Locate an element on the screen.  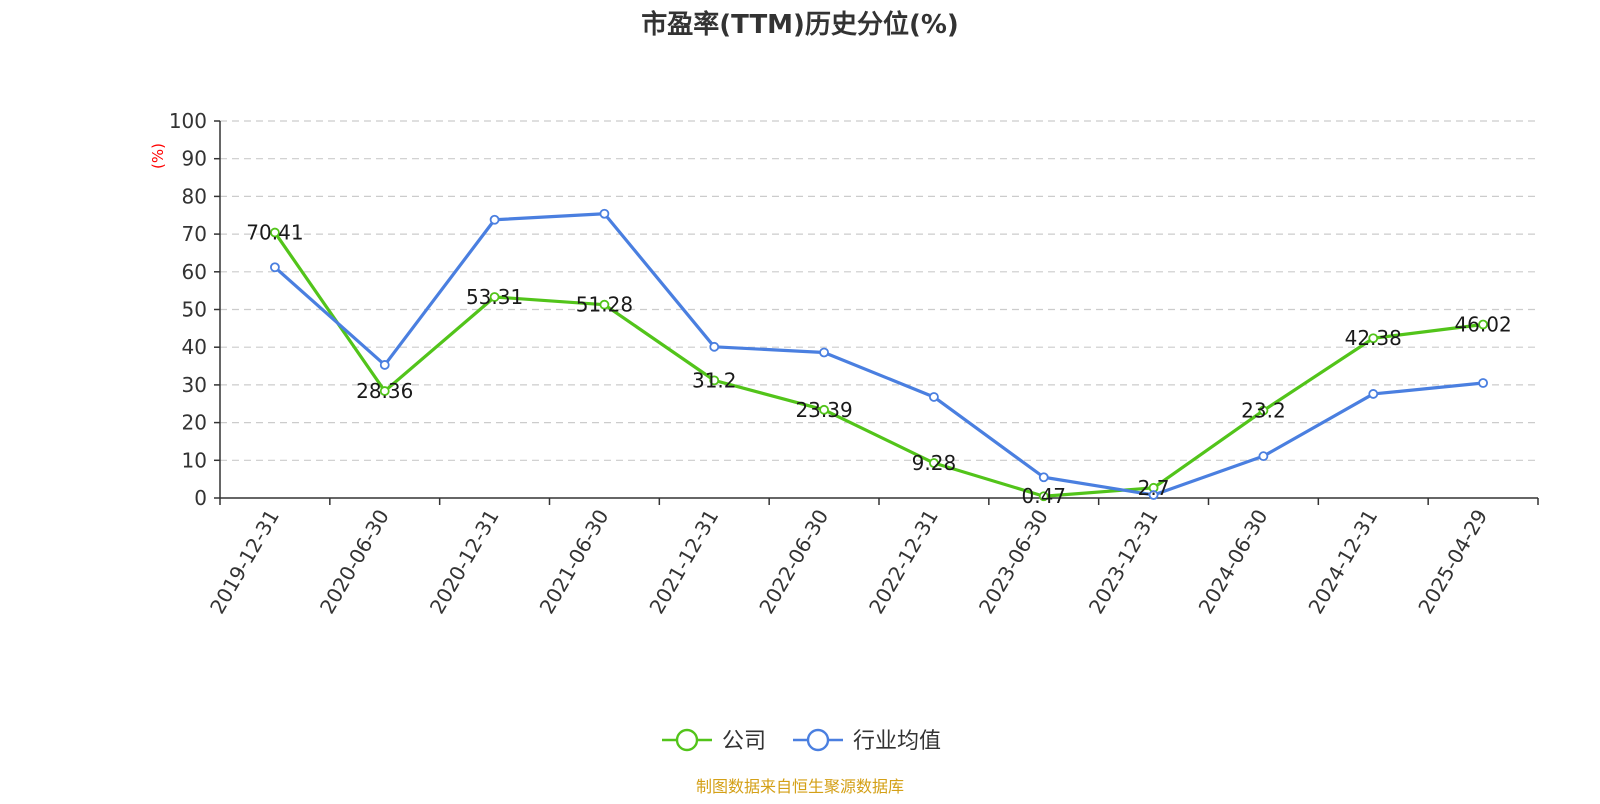
x-tick-label: 2020-06-30 is located at coordinates (354, 561).